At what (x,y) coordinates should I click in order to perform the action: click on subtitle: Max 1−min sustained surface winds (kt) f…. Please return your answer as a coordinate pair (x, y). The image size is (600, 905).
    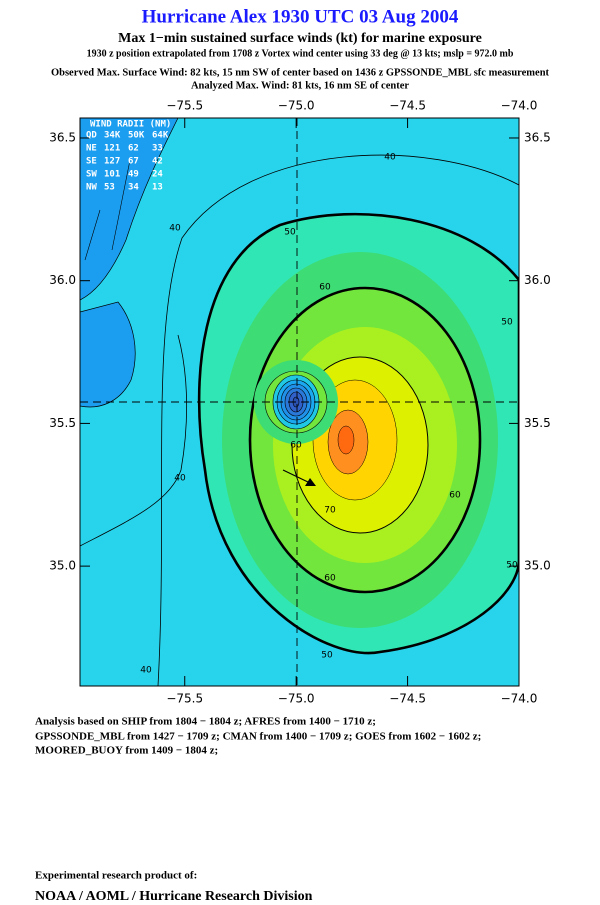
    Looking at the image, I should click on (300, 38).